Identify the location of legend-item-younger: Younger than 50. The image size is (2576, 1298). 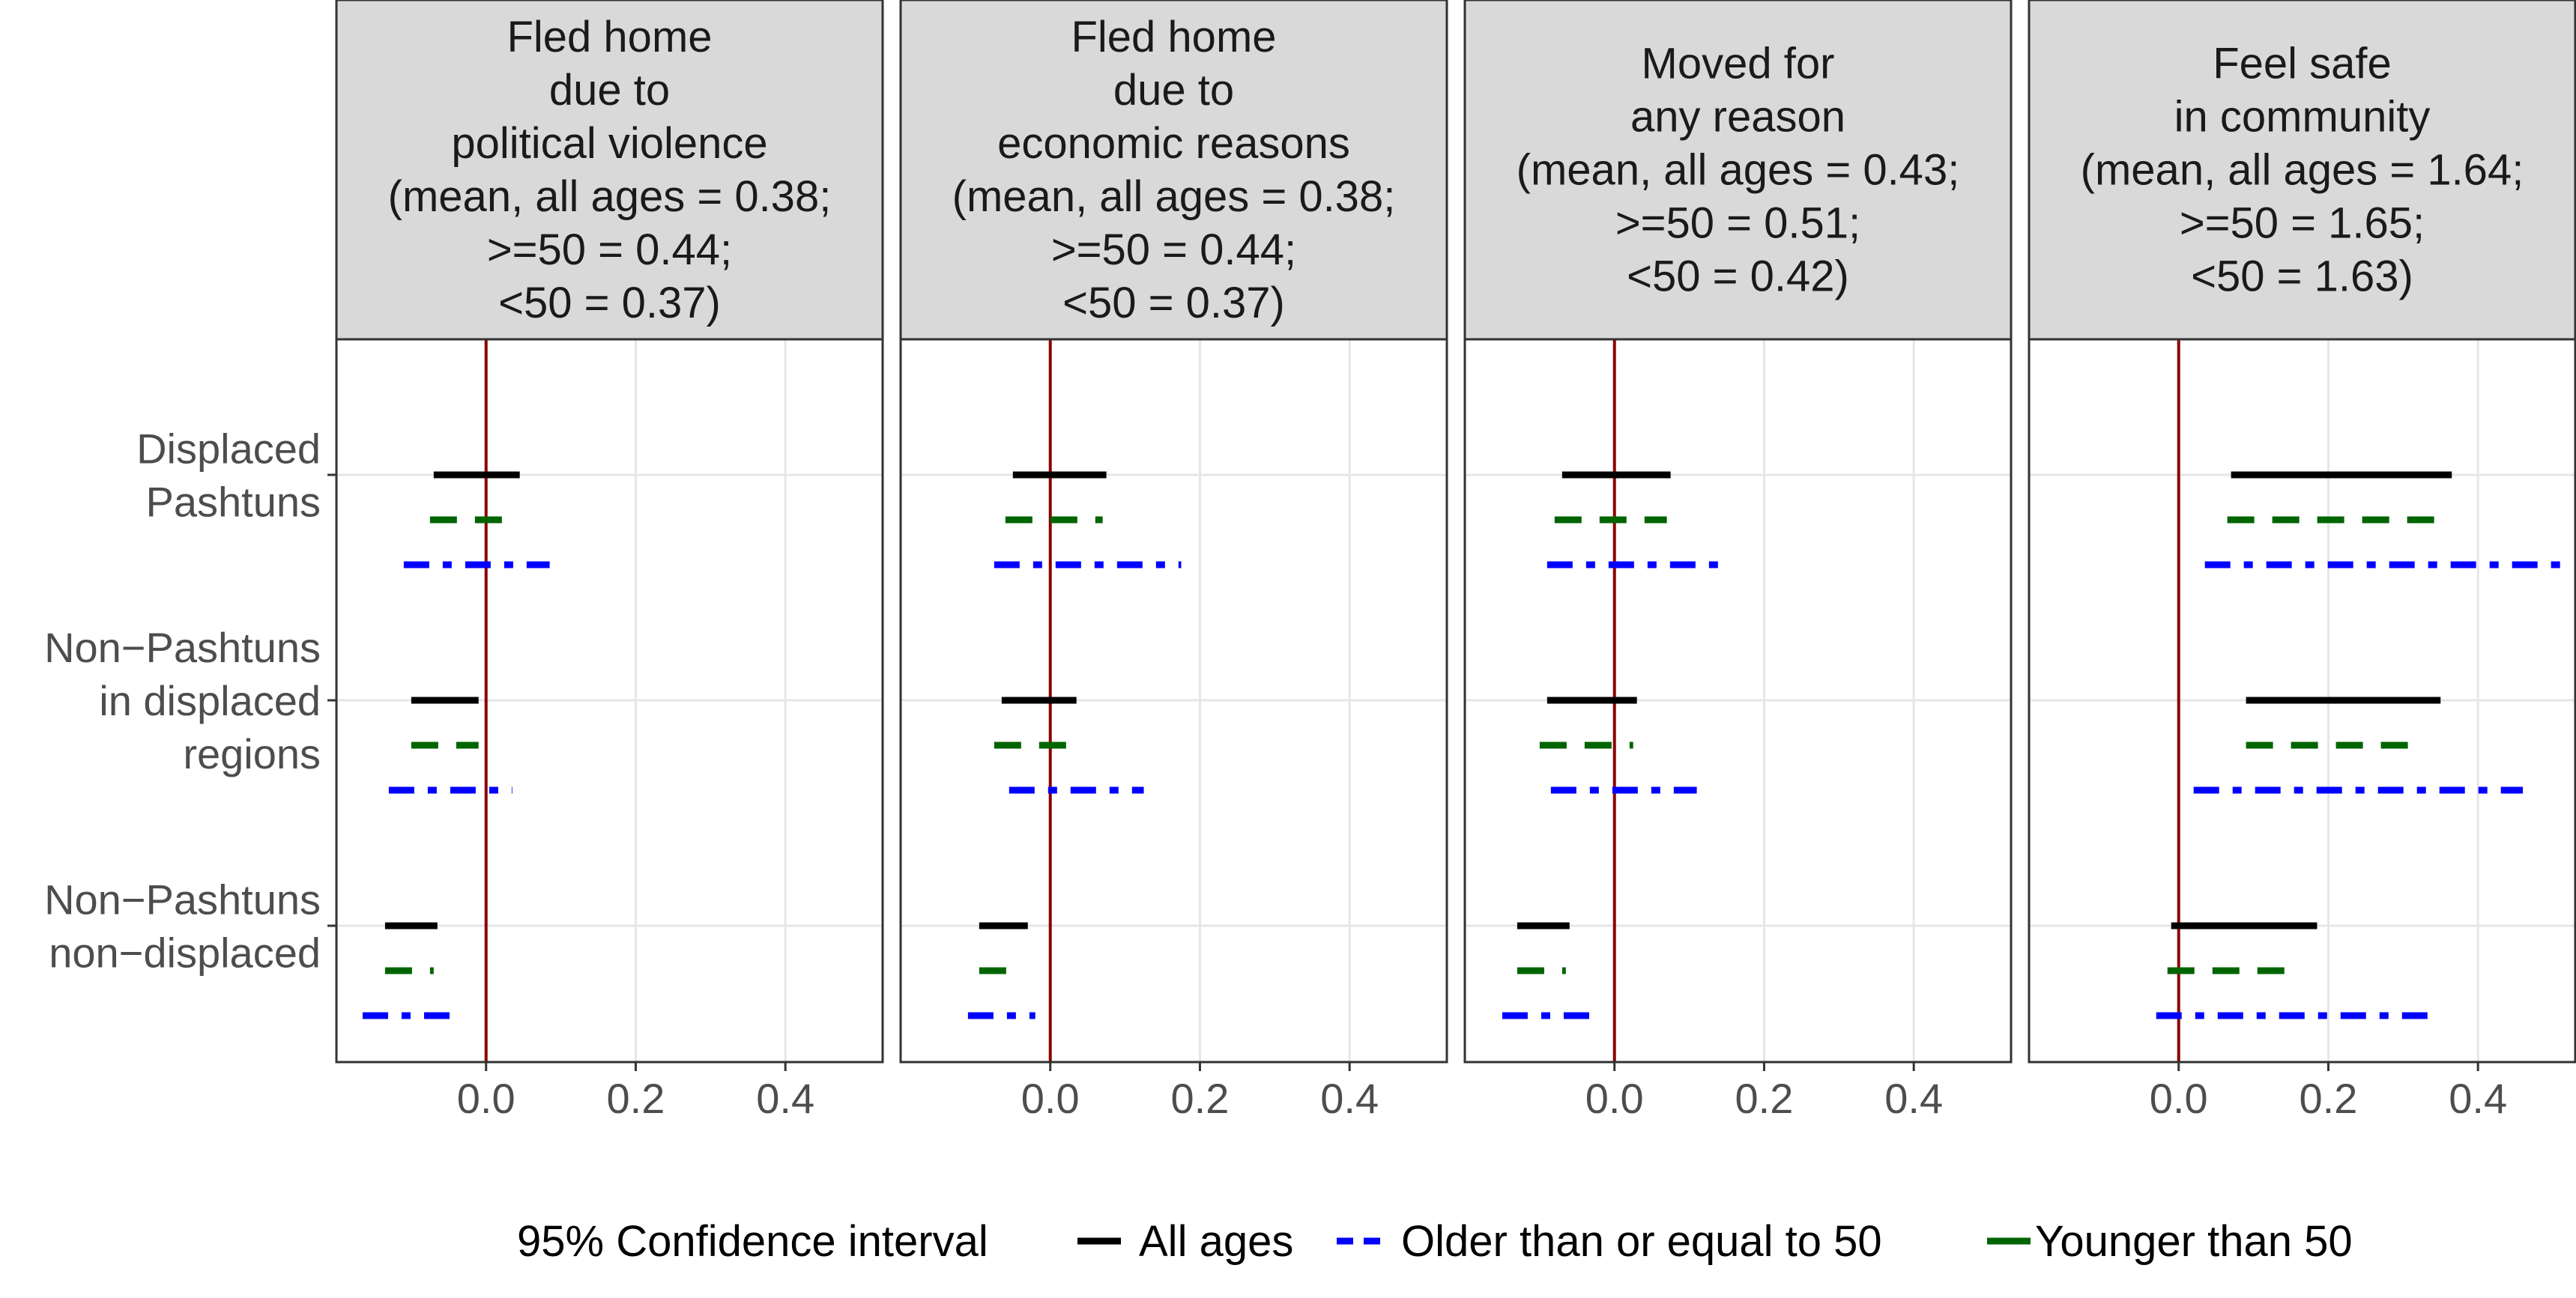
(2170, 1241).